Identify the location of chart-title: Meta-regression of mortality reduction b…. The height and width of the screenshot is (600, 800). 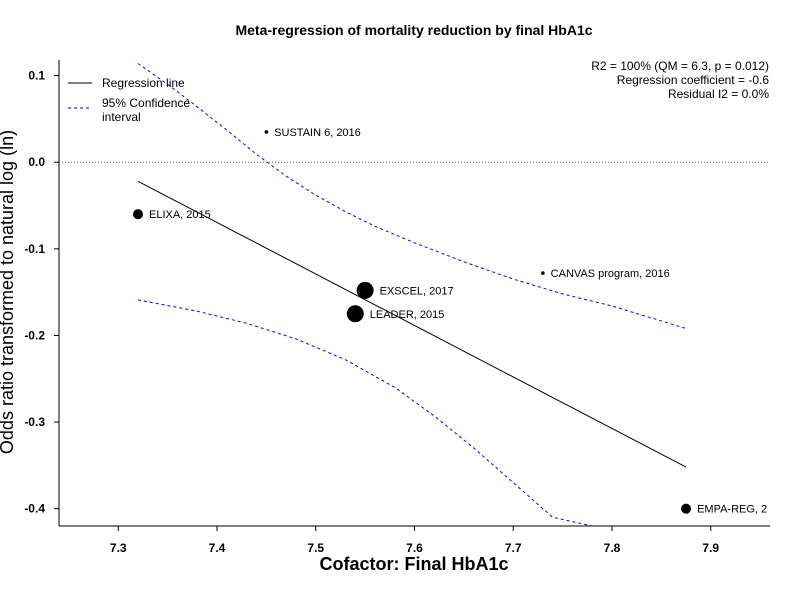
(413, 30).